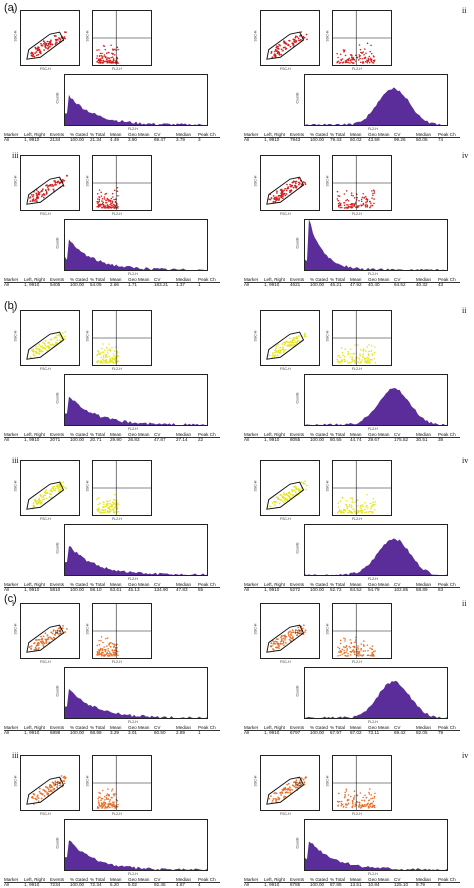 Image resolution: width=474 pixels, height=888 pixels. I want to click on stats-header-cell: Events, so click(297, 434).